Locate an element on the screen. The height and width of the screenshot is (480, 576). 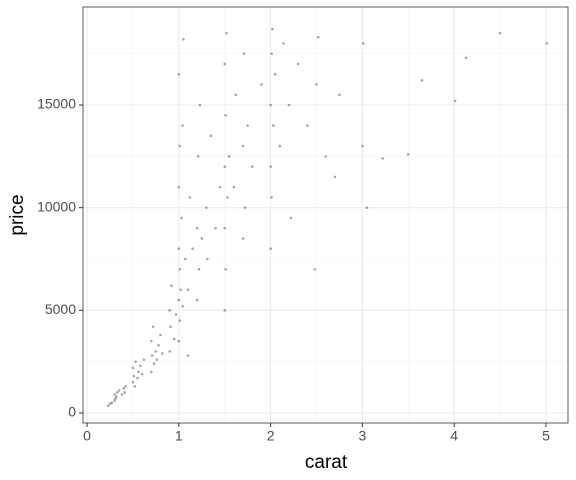
x-tick-label: 0 is located at coordinates (87, 436).